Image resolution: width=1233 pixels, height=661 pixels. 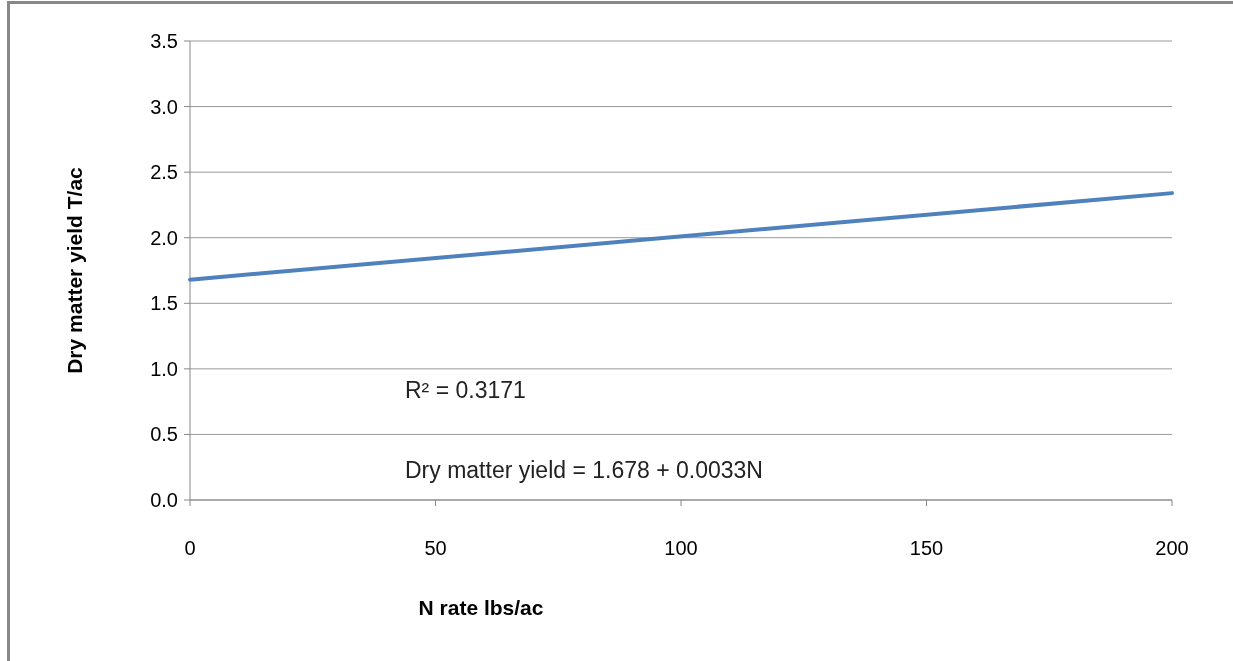 What do you see at coordinates (164, 106) in the screenshot?
I see `y-tick-label: 3.0` at bounding box center [164, 106].